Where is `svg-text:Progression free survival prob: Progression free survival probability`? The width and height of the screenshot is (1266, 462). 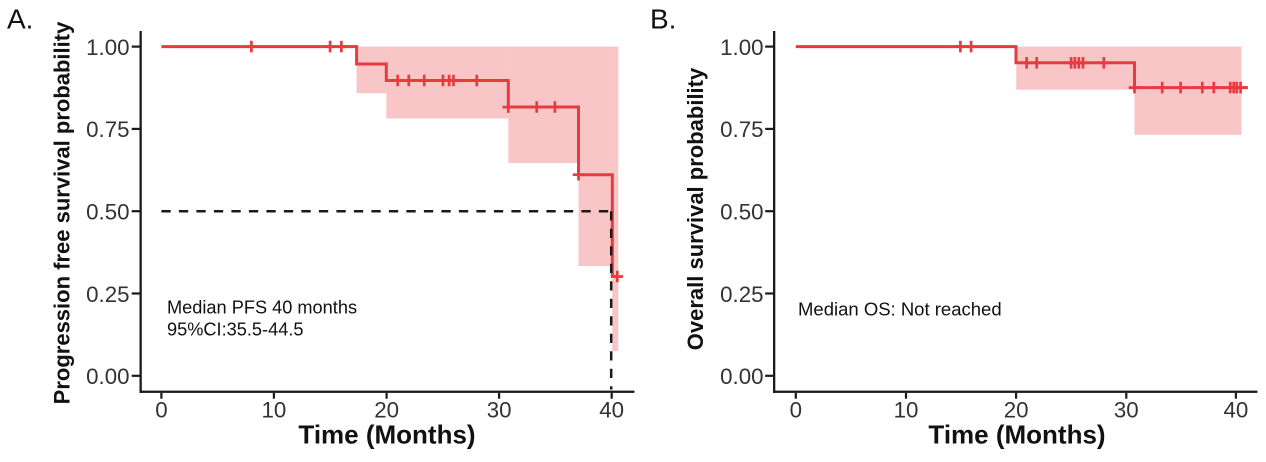
svg-text:Progression free survival prob: Progression free survival probability is located at coordinates (62, 212).